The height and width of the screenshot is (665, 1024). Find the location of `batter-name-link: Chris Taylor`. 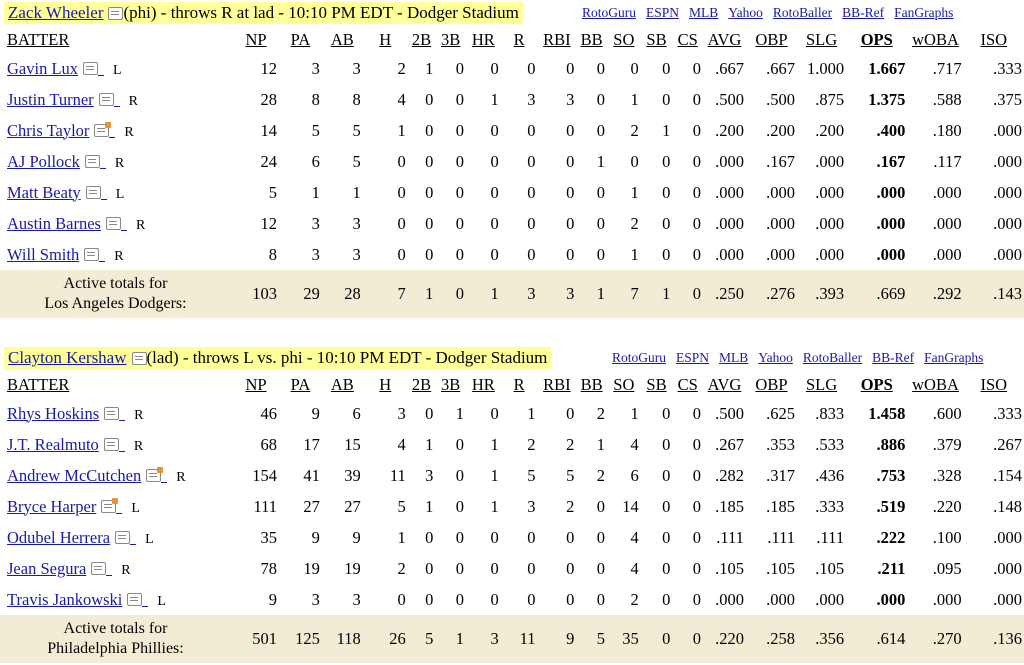

batter-name-link: Chris Taylor is located at coordinates (48, 130).